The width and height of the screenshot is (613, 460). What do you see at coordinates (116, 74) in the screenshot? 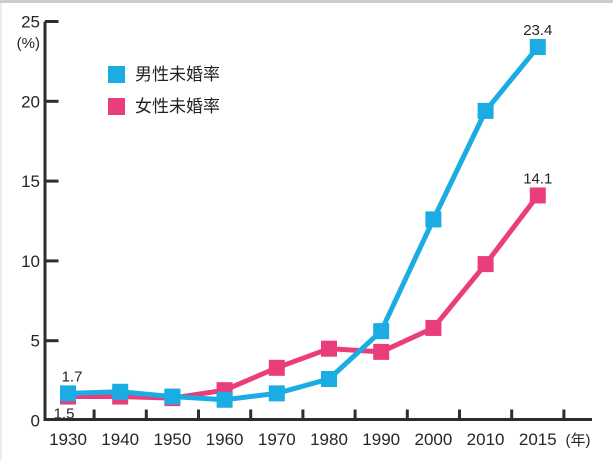
I see `male-series-swatch` at bounding box center [116, 74].